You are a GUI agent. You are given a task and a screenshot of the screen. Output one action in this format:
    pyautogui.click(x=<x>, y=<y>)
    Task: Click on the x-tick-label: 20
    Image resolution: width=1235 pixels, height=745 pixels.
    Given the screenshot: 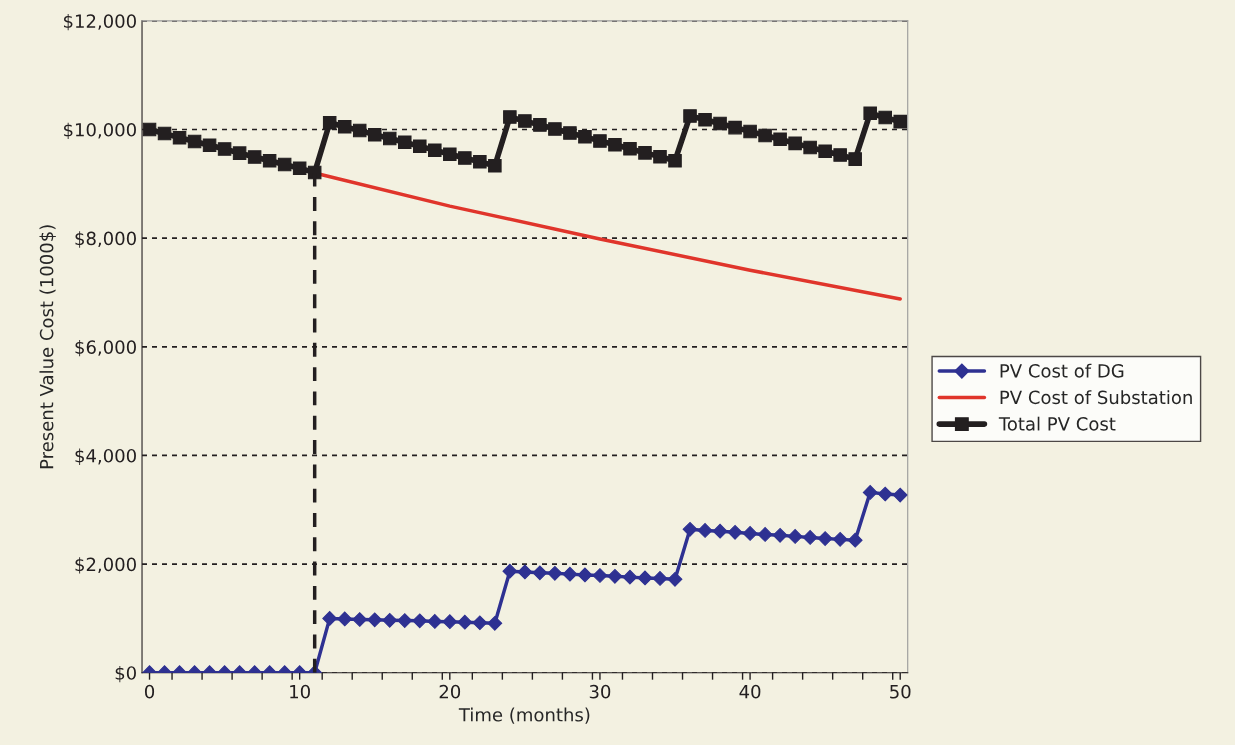 What is the action you would take?
    pyautogui.click(x=450, y=691)
    